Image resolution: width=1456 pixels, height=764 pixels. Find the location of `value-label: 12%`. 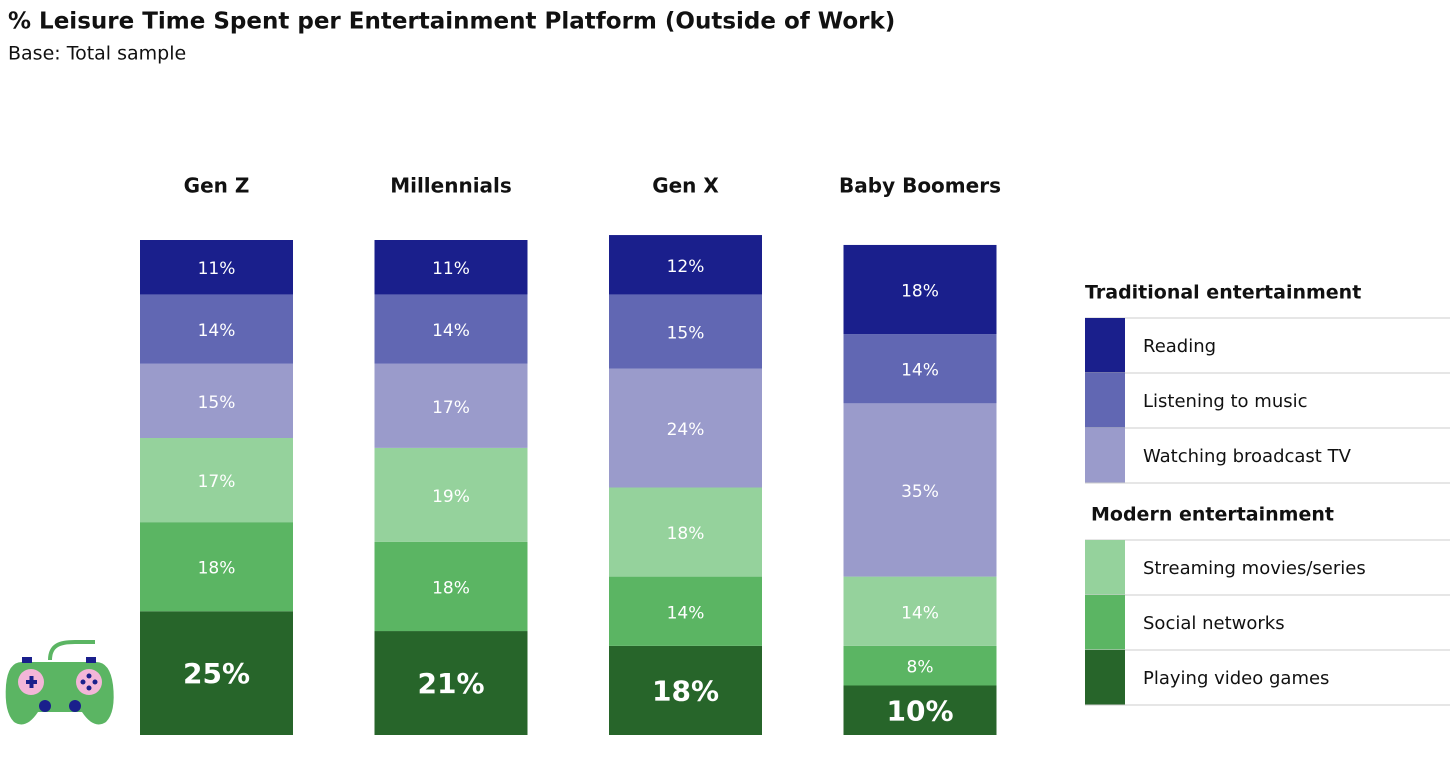

value-label: 12% is located at coordinates (686, 267).